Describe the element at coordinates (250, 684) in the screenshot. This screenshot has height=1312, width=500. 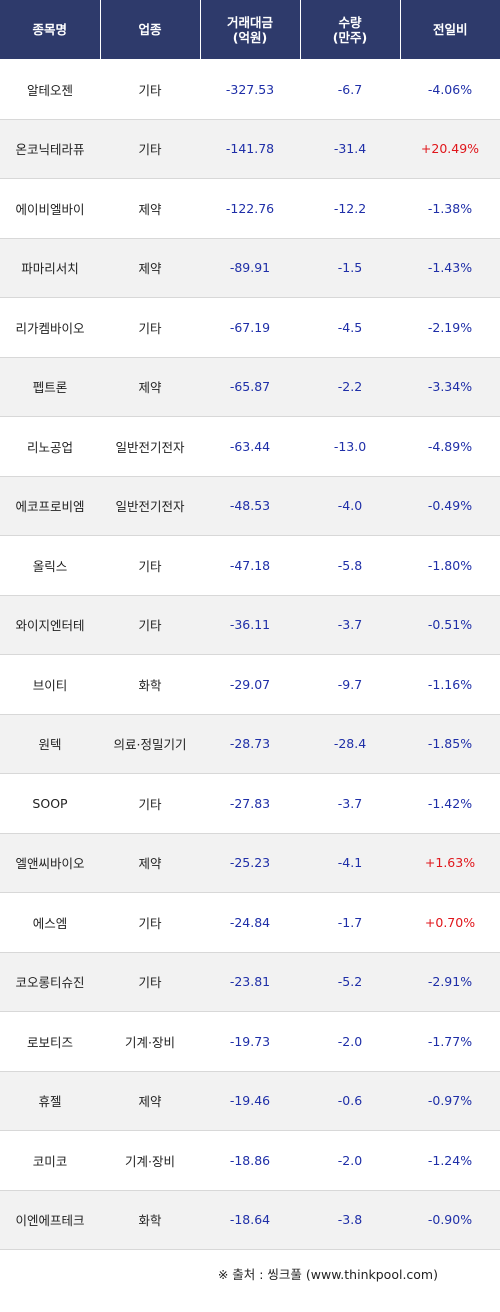
I see `table-row: 브이티 화학 -29.07 -9.7 -1.16%` at that location.